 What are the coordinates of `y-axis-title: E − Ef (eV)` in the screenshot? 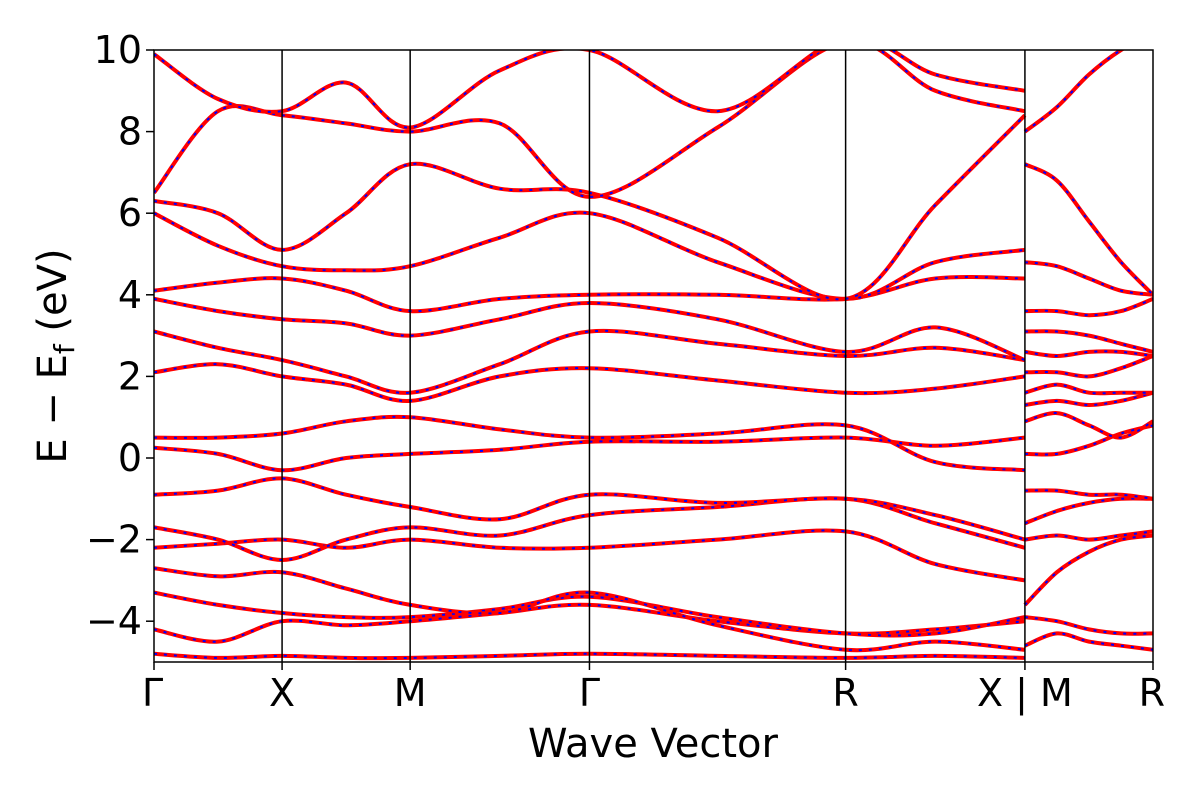 It's located at (55, 355).